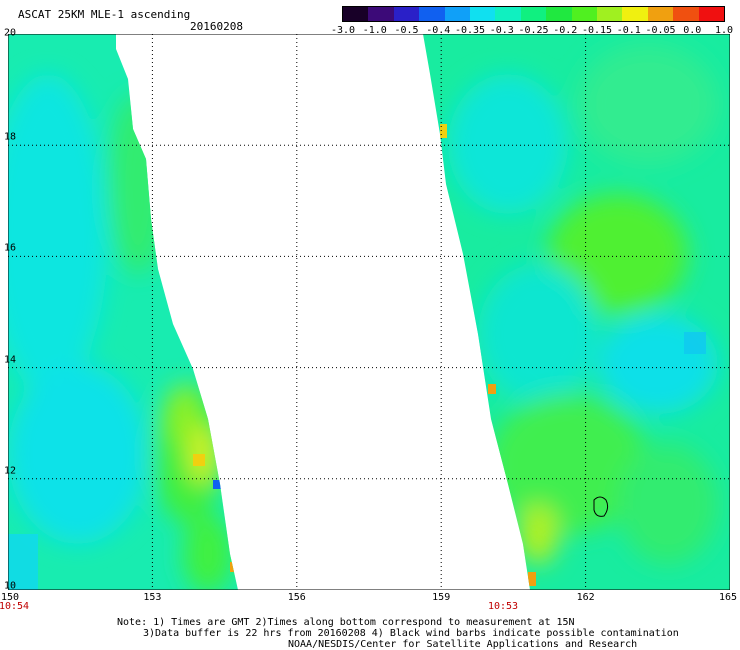  Describe the element at coordinates (724, 30) in the screenshot. I see `colorbar-label: 1.0` at that location.